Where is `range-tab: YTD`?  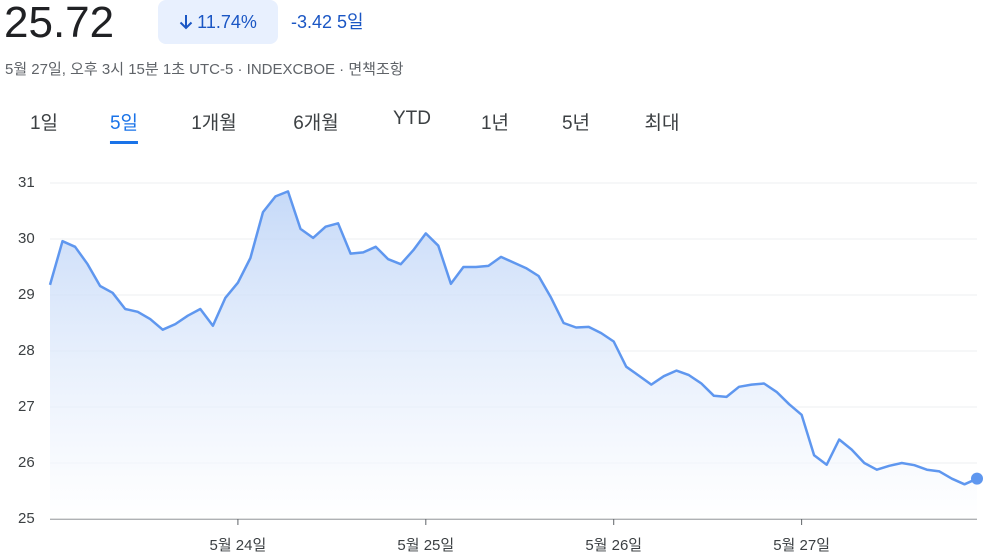
range-tab: YTD is located at coordinates (412, 118).